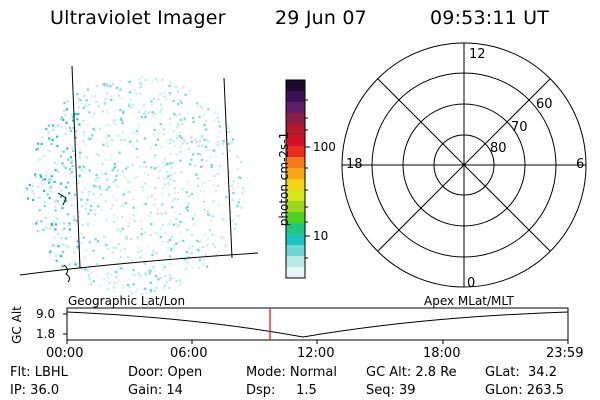 The image size is (600, 400). Describe the element at coordinates (35, 390) in the screenshot. I see `status-ip: IP: 36.0` at that location.